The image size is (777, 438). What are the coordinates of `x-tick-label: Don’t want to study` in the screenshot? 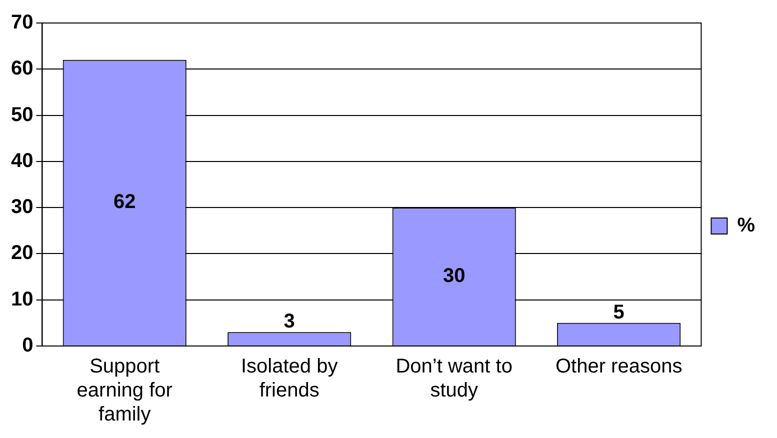 It's located at (454, 379).